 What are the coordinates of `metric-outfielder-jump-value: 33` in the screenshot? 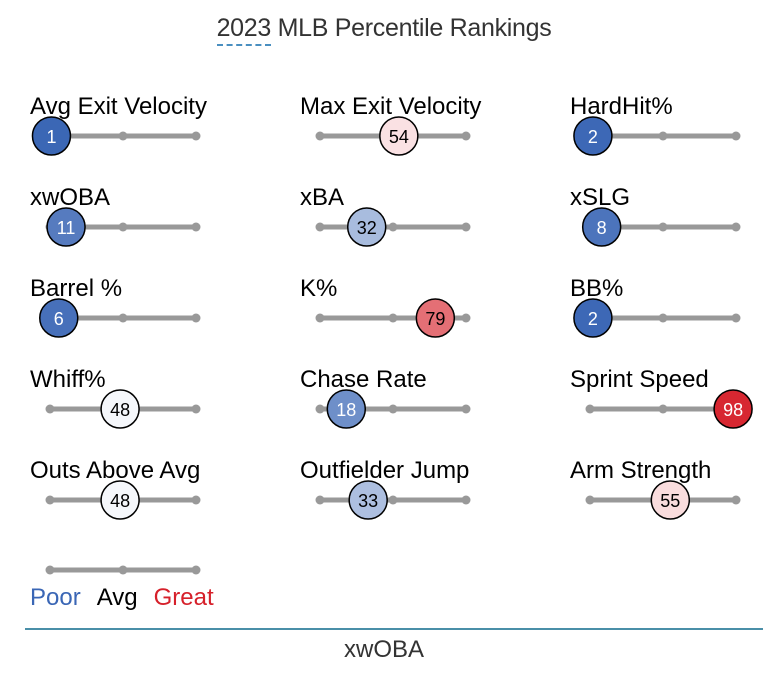 It's located at (368, 501).